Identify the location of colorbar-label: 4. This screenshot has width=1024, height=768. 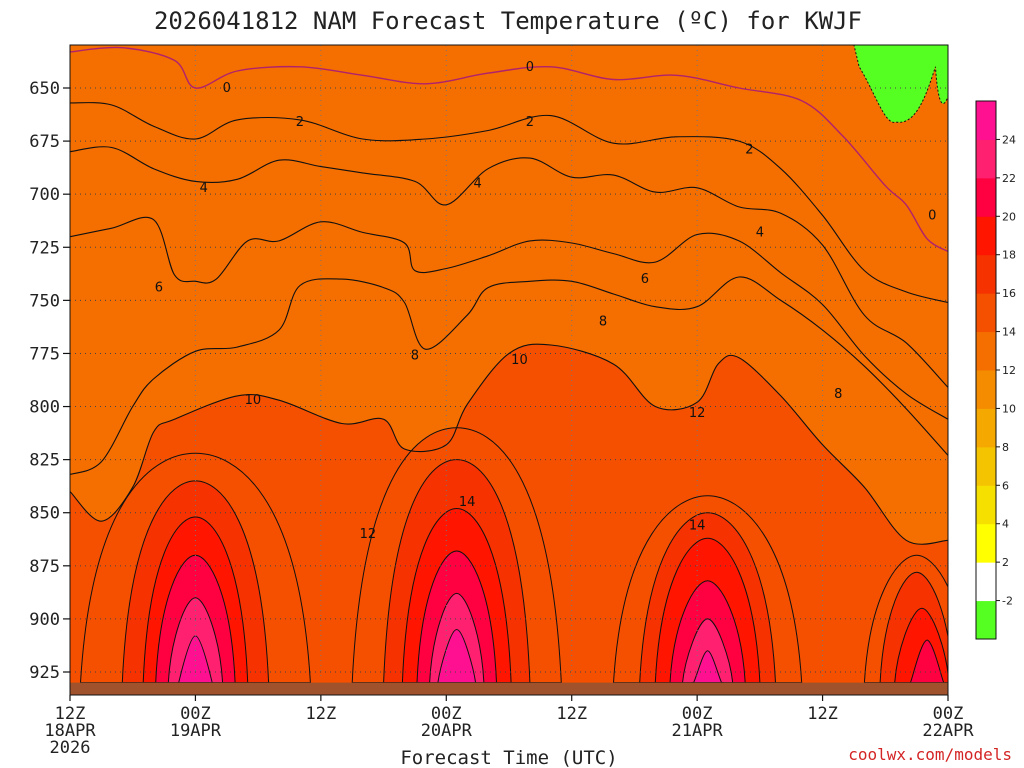
(1005, 524).